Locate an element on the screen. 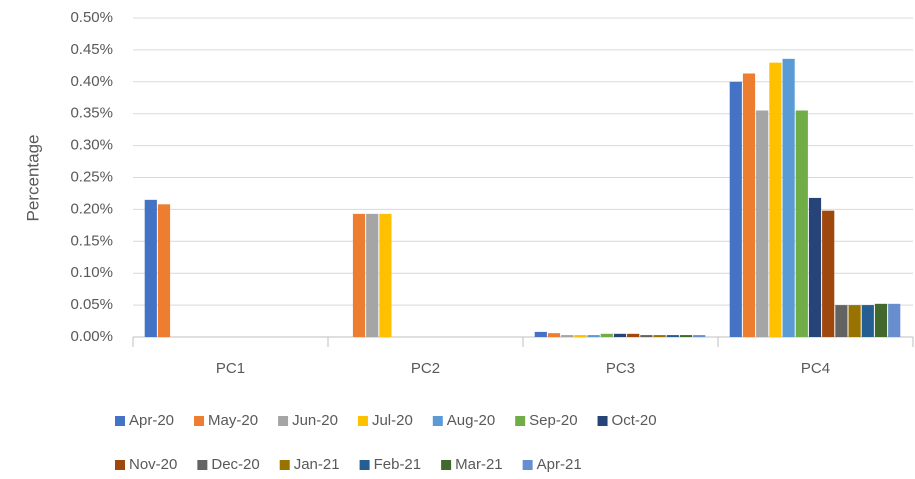 The image size is (915, 479). legend-label: Apr-21 is located at coordinates (559, 464).